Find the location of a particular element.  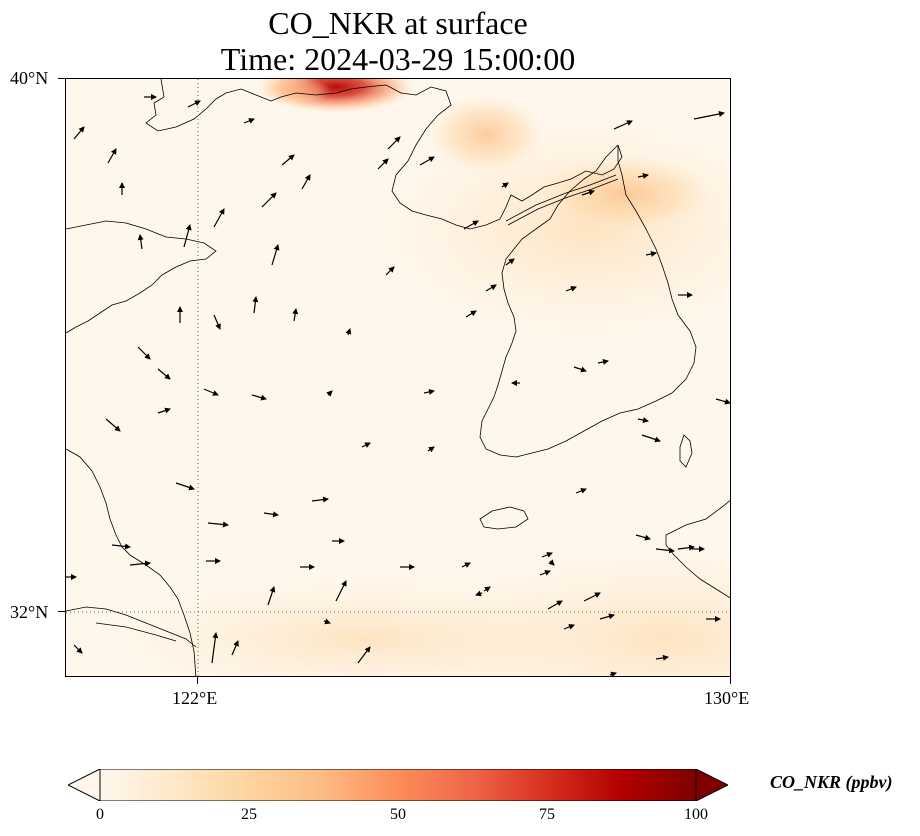

map-title: CO_NKR at surface is located at coordinates (398, 23).